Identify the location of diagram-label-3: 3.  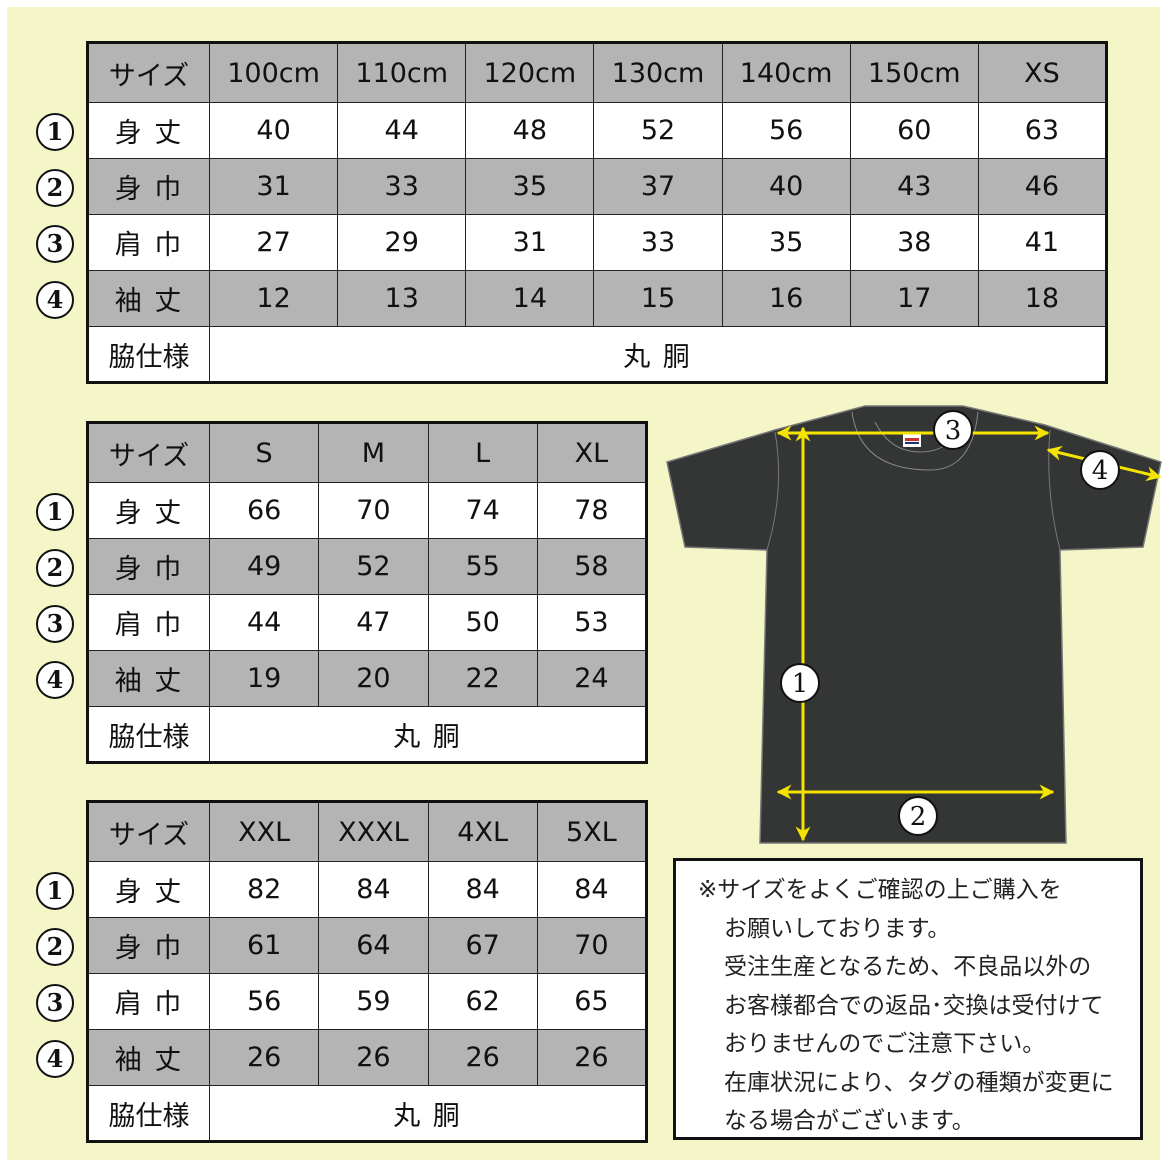
(953, 431).